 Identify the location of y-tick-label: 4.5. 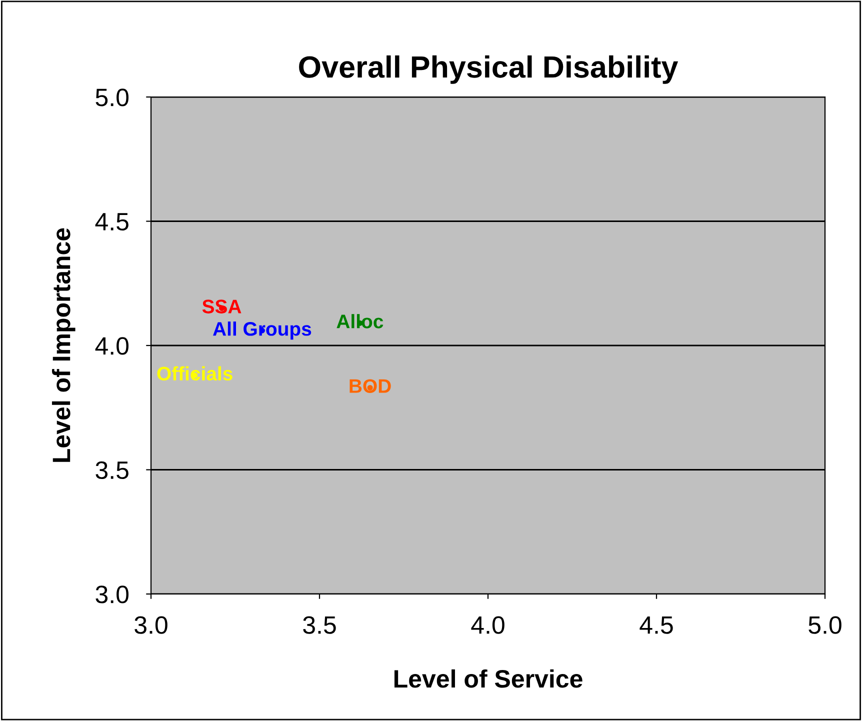
(111, 222).